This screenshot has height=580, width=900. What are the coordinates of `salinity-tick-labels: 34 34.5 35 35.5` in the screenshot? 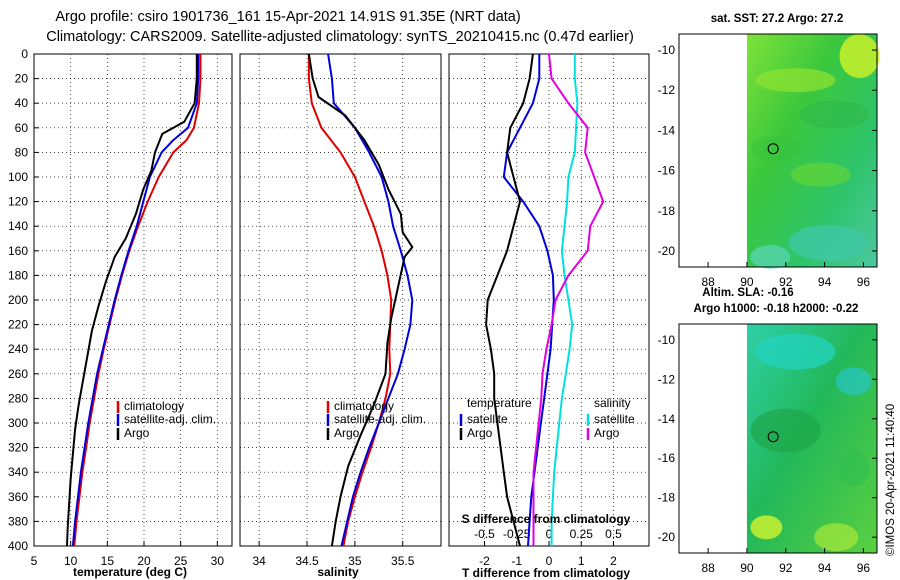 It's located at (333, 561).